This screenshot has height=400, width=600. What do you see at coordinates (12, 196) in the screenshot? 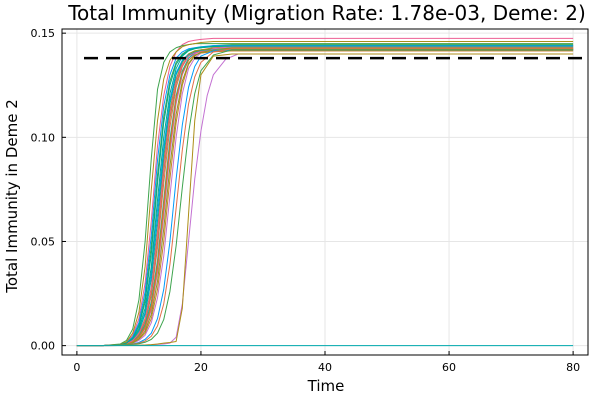
I see `y-axis-label: Total Immunity in Deme 2` at bounding box center [12, 196].